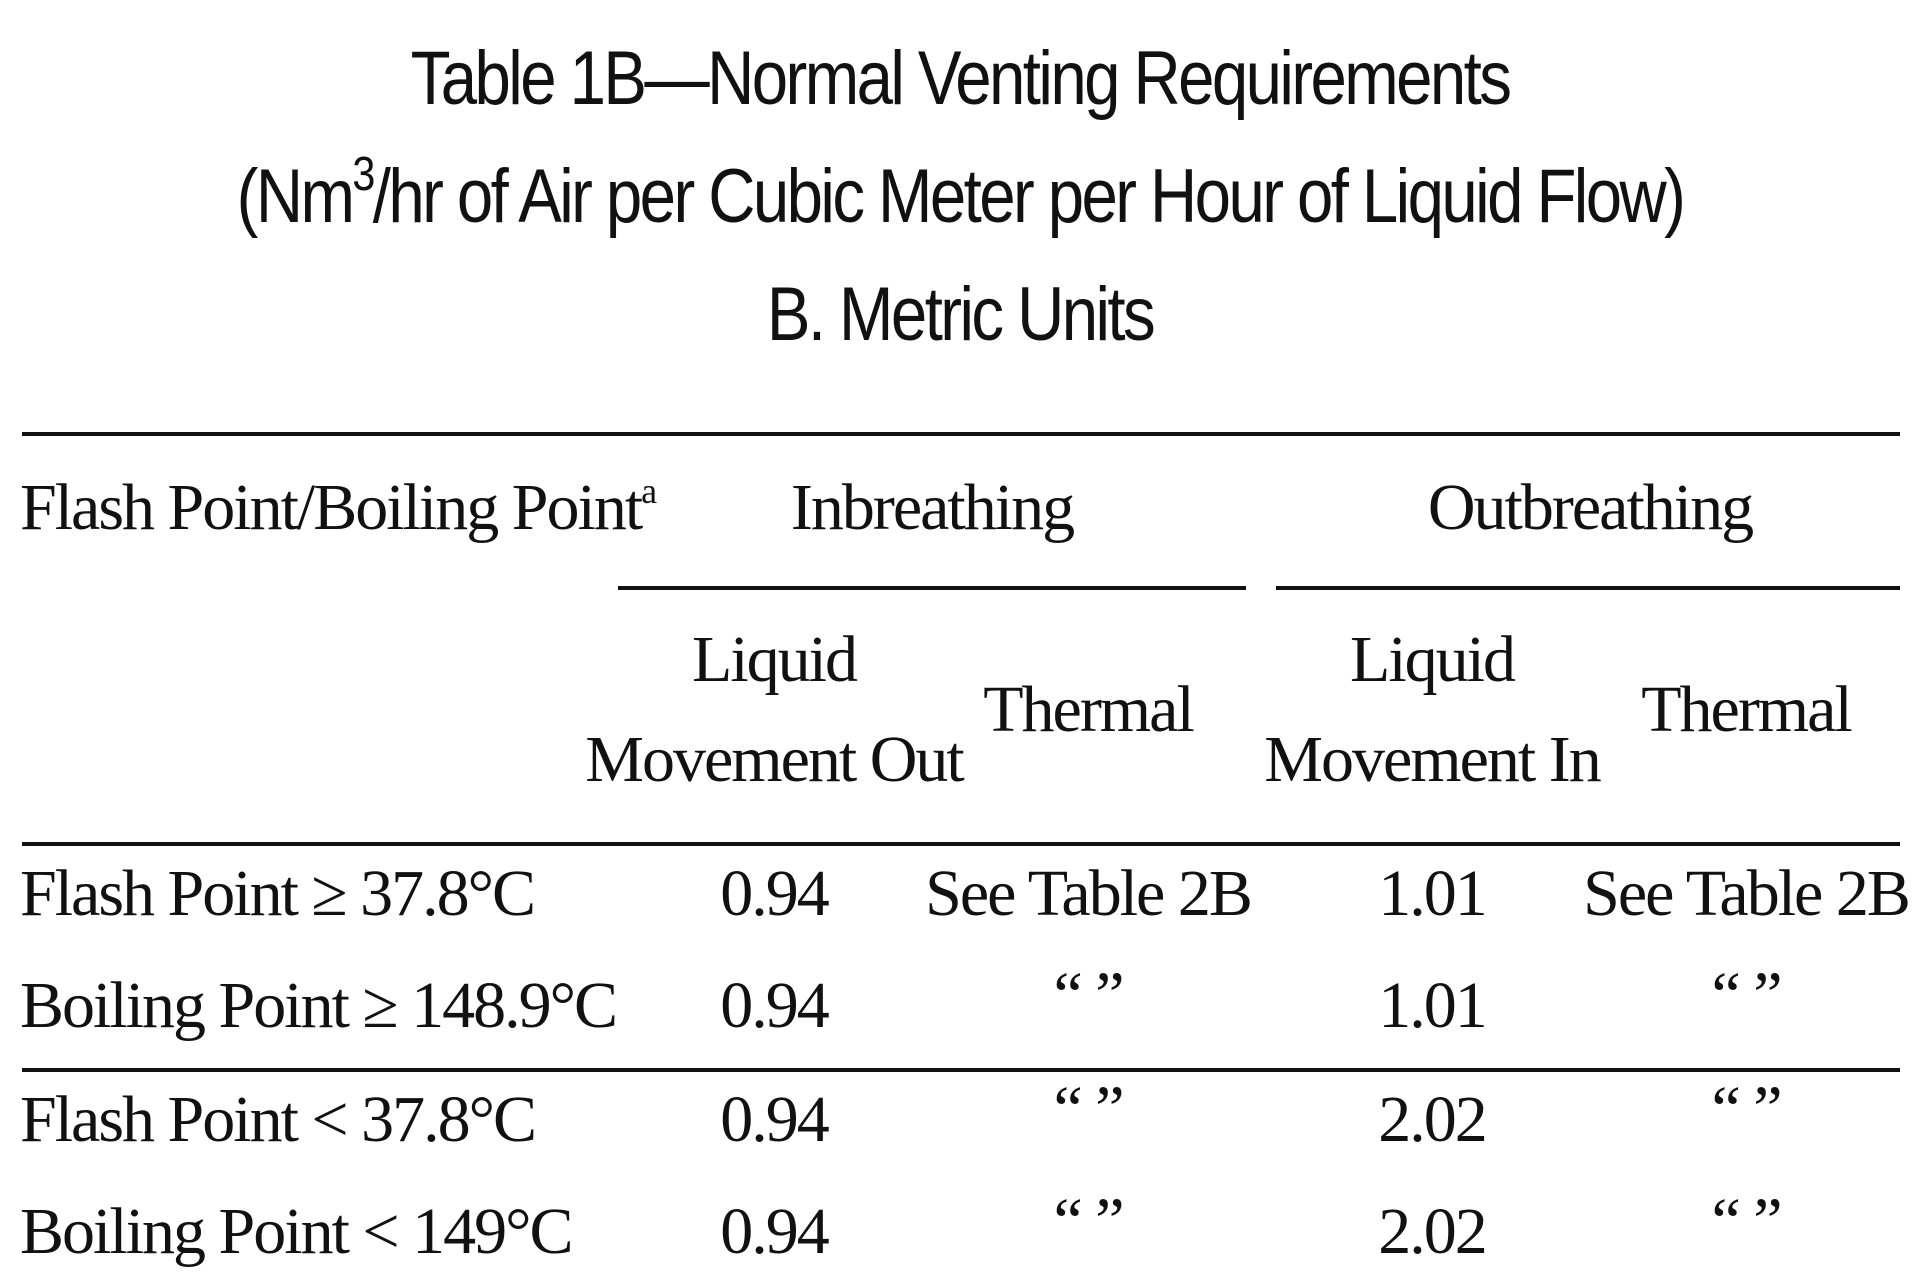  I want to click on header-bottom-rule, so click(961, 844).